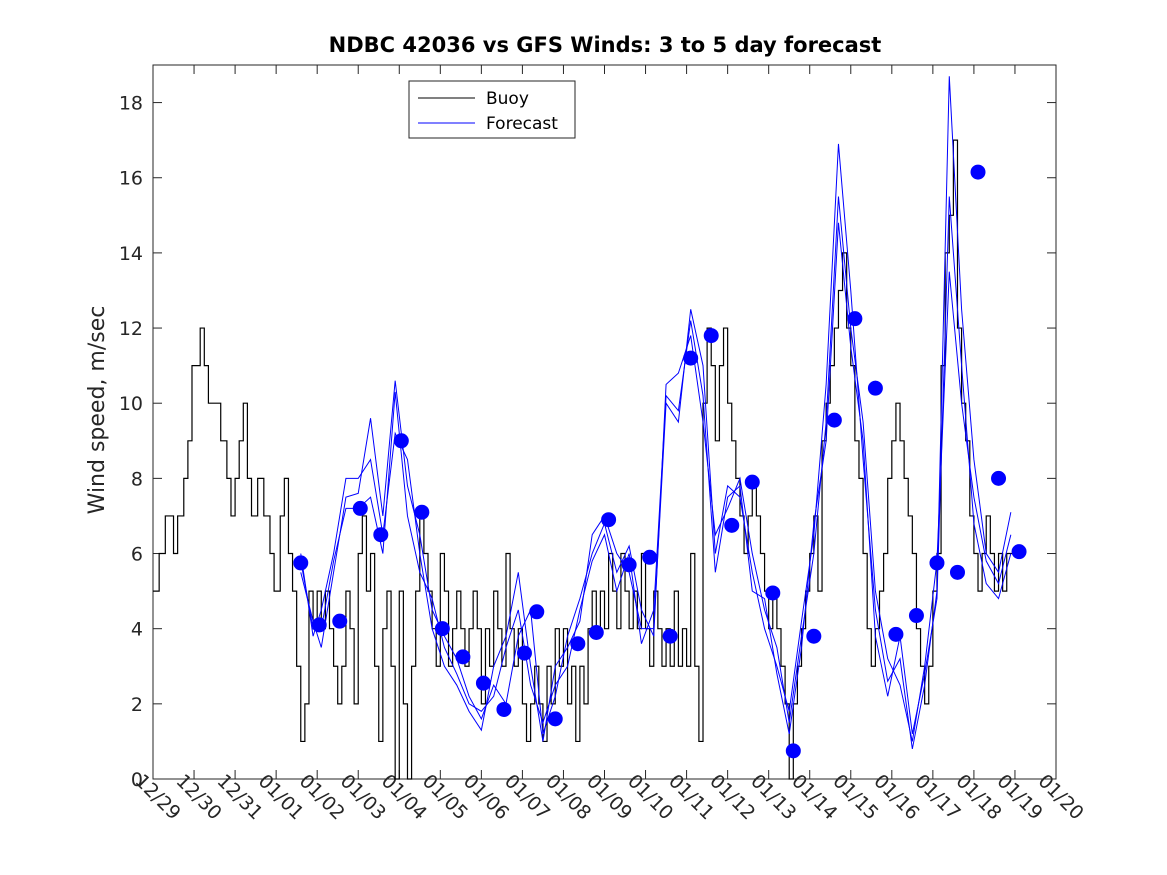  Describe the element at coordinates (97, 410) in the screenshot. I see `y-axis-label: Wind speed, m/sec` at that location.